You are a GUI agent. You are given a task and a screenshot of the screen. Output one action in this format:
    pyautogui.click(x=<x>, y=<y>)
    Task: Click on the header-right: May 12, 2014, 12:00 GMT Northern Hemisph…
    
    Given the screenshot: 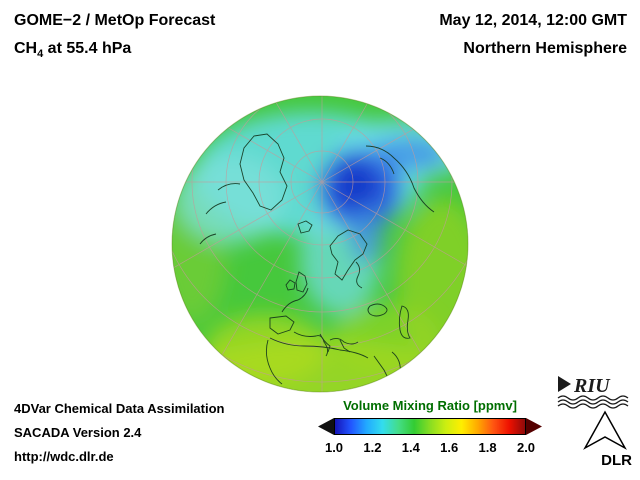 What is the action you would take?
    pyautogui.click(x=533, y=35)
    